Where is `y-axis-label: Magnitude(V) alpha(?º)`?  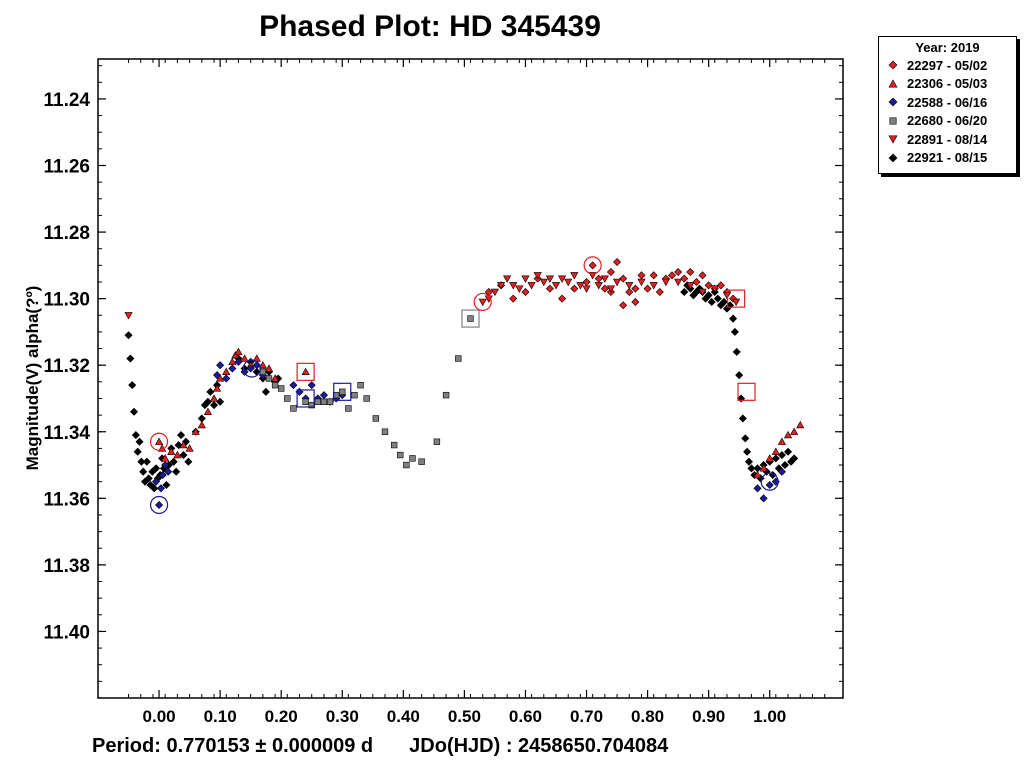
y-axis-label: Magnitude(V) alpha(?º) is located at coordinates (32, 378).